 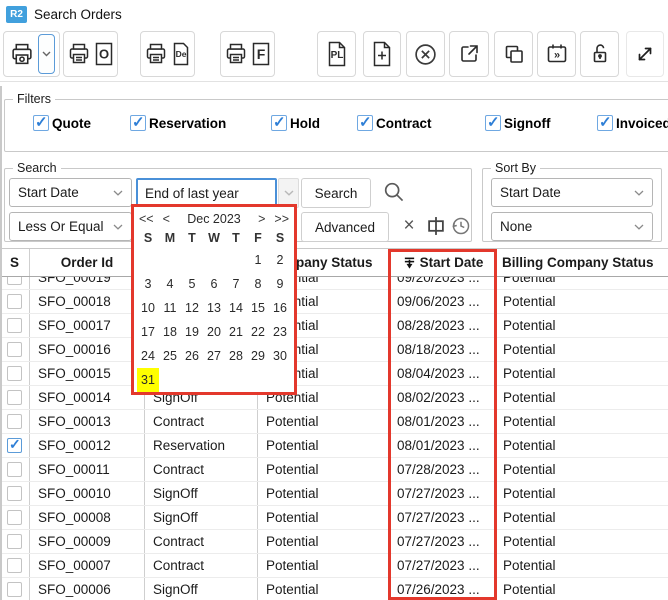 What do you see at coordinates (170, 332) in the screenshot?
I see `calendar-day-18: 18` at bounding box center [170, 332].